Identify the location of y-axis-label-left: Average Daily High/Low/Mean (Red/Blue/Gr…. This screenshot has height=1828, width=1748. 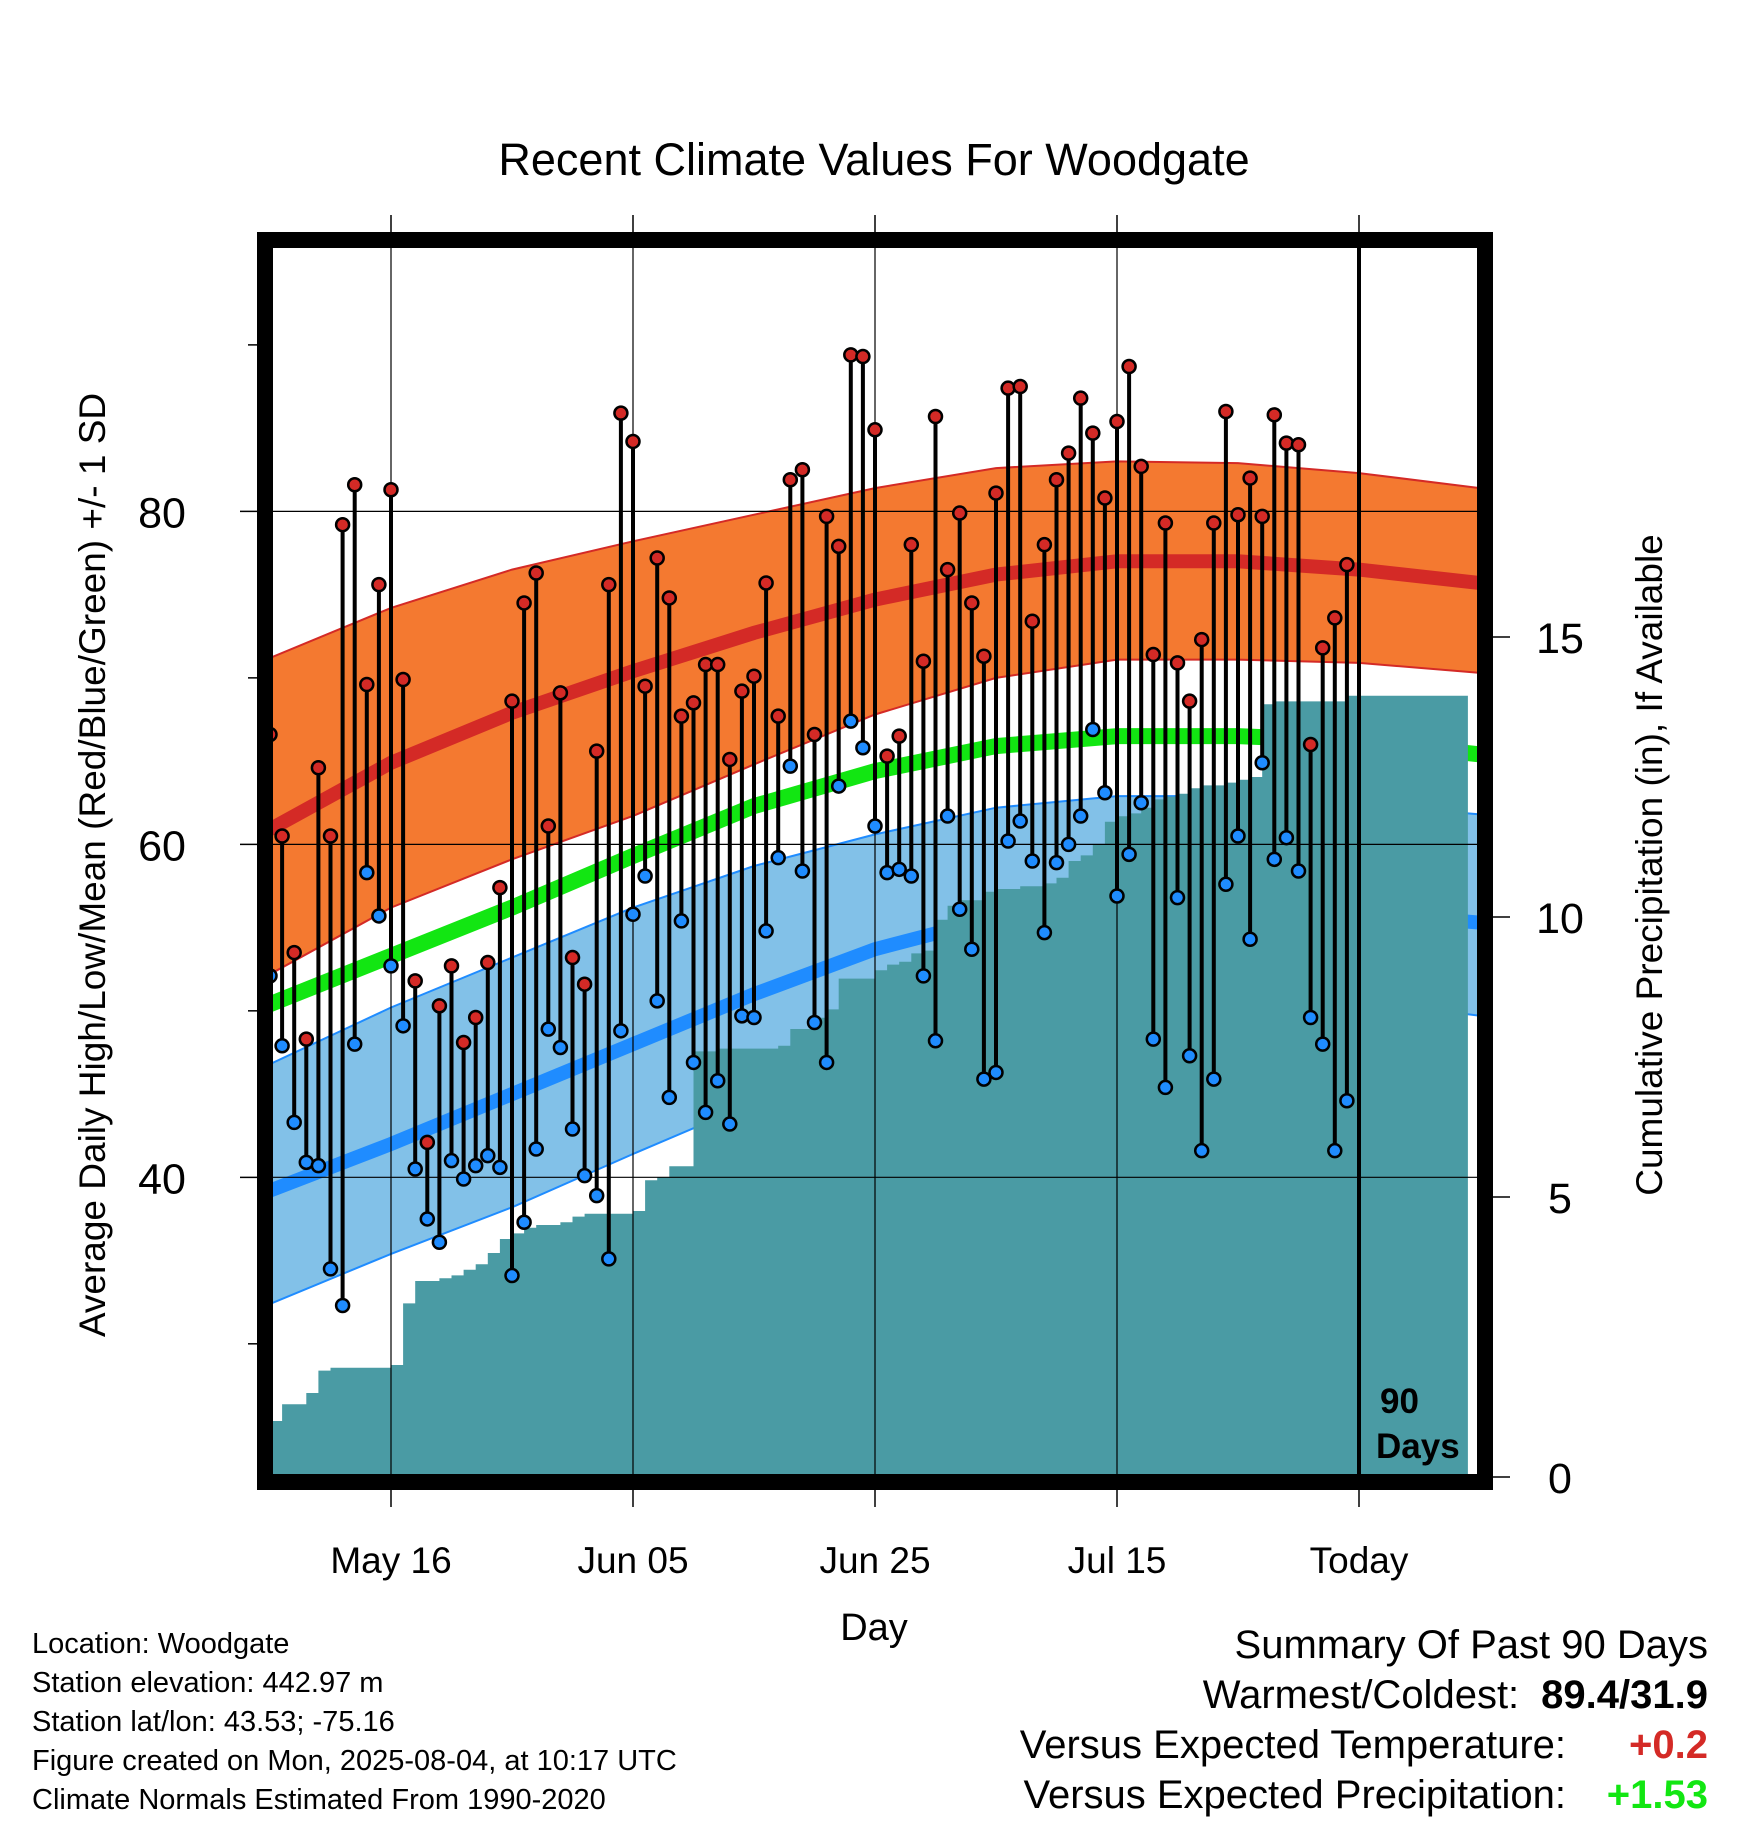
(92, 865).